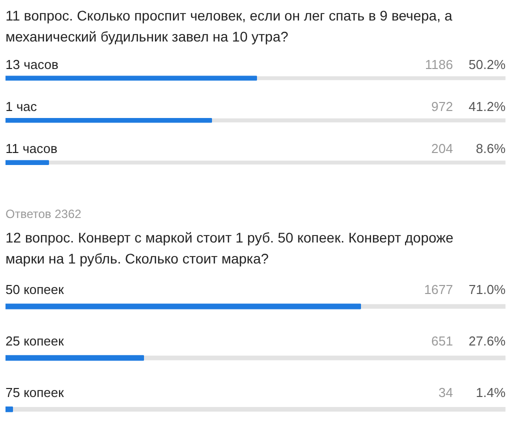 The image size is (511, 433). Describe the element at coordinates (491, 392) in the screenshot. I see `data-label: 1.4%` at that location.